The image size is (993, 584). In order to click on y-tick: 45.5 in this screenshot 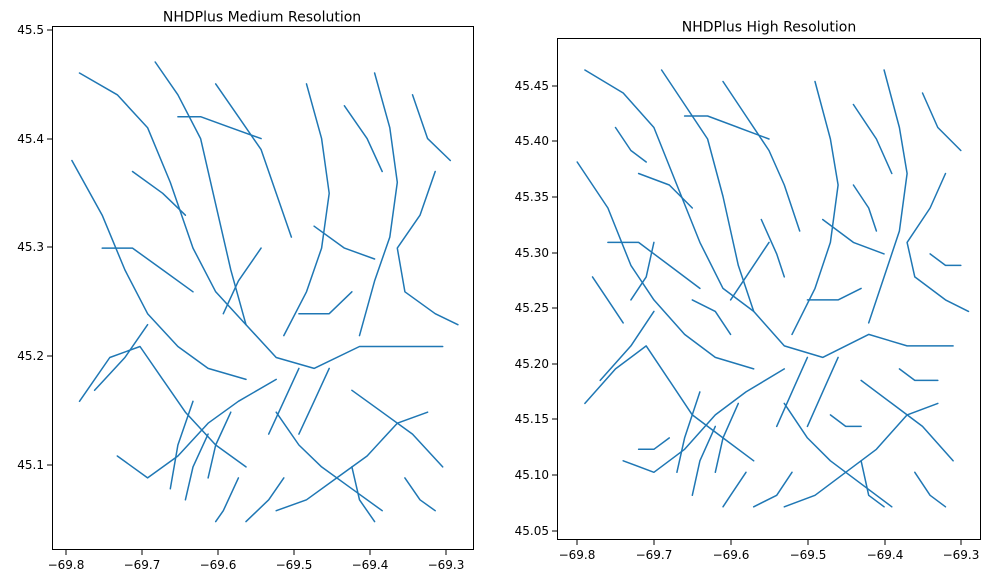, I will do `click(34, 30)`.